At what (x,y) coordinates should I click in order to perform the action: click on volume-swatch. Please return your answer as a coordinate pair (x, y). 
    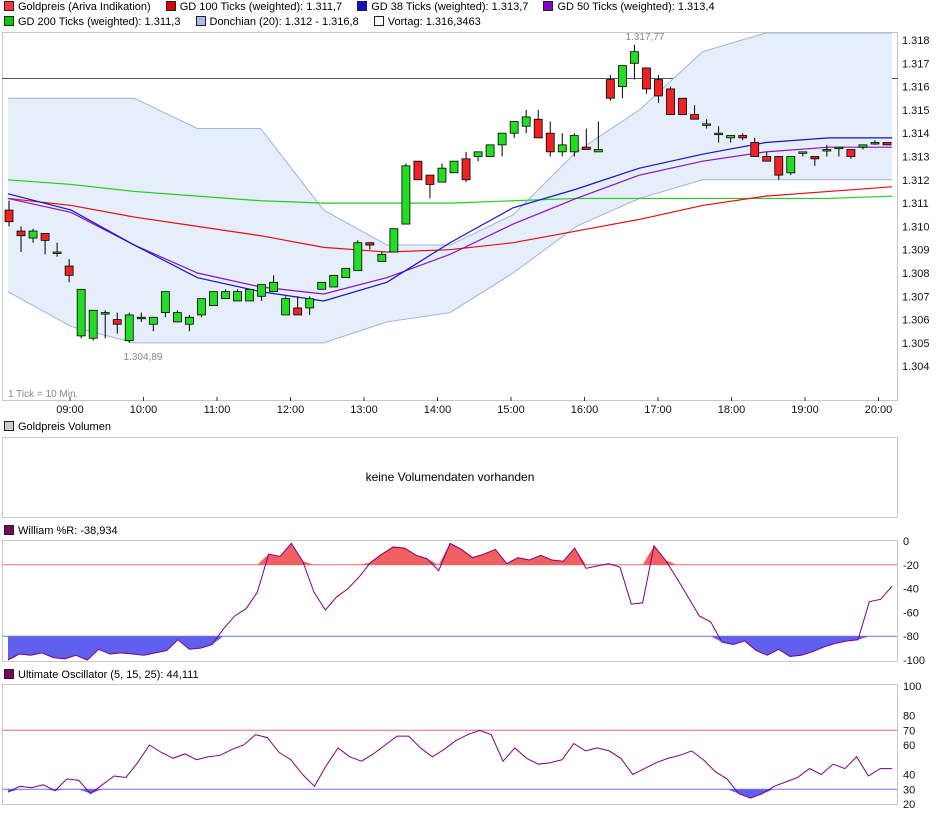
    Looking at the image, I should click on (9, 426).